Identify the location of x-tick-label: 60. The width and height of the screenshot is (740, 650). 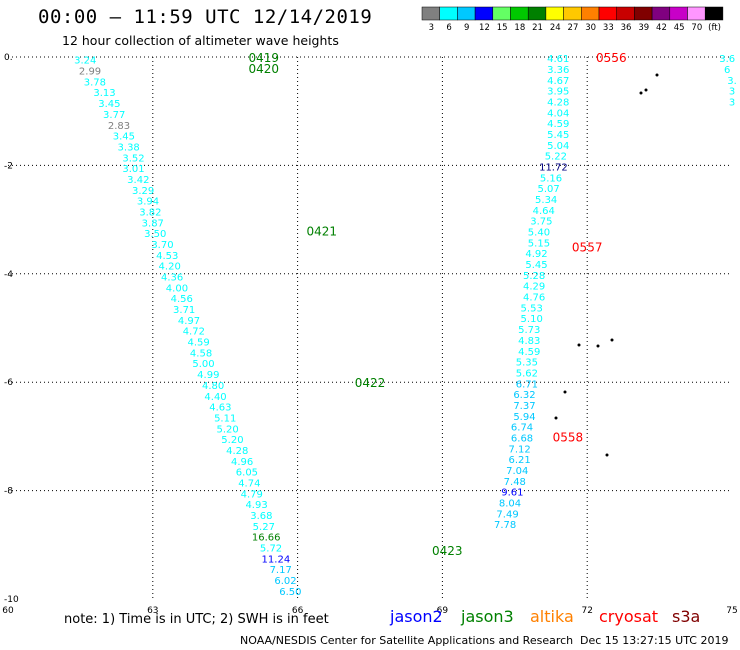
(8, 611).